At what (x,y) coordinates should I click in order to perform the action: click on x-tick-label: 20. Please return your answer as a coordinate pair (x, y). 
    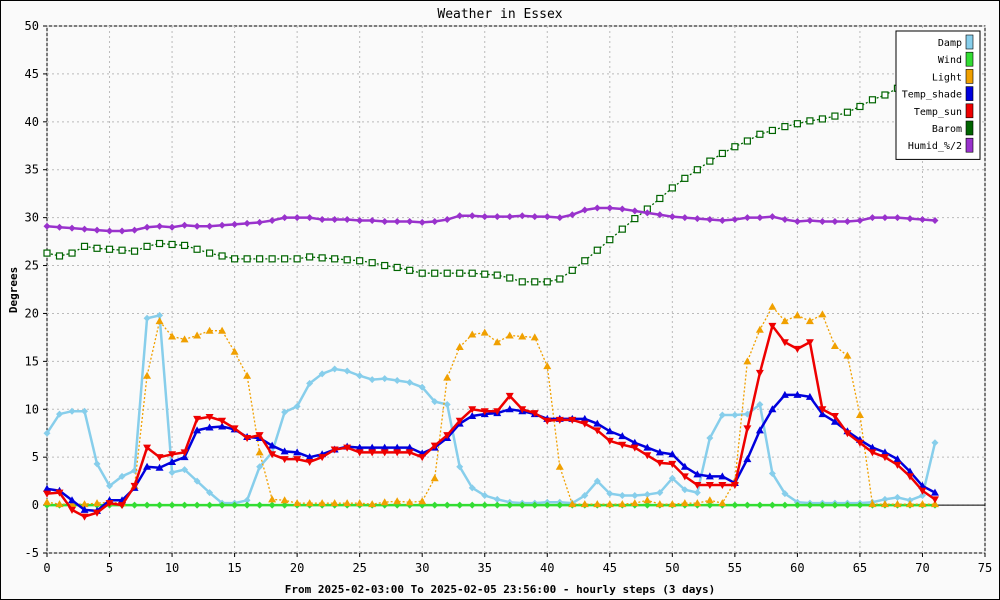
    Looking at the image, I should click on (297, 568).